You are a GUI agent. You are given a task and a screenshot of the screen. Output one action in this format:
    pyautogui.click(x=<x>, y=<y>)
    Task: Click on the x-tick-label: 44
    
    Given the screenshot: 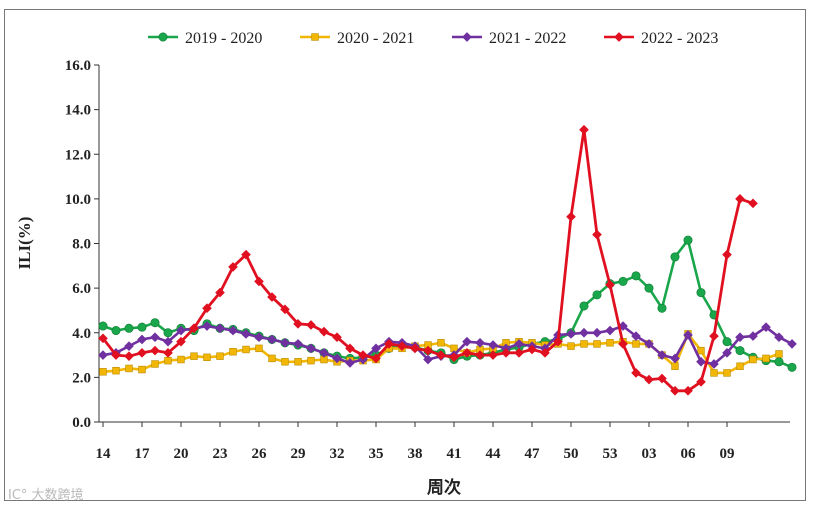 What is the action you would take?
    pyautogui.click(x=494, y=454)
    